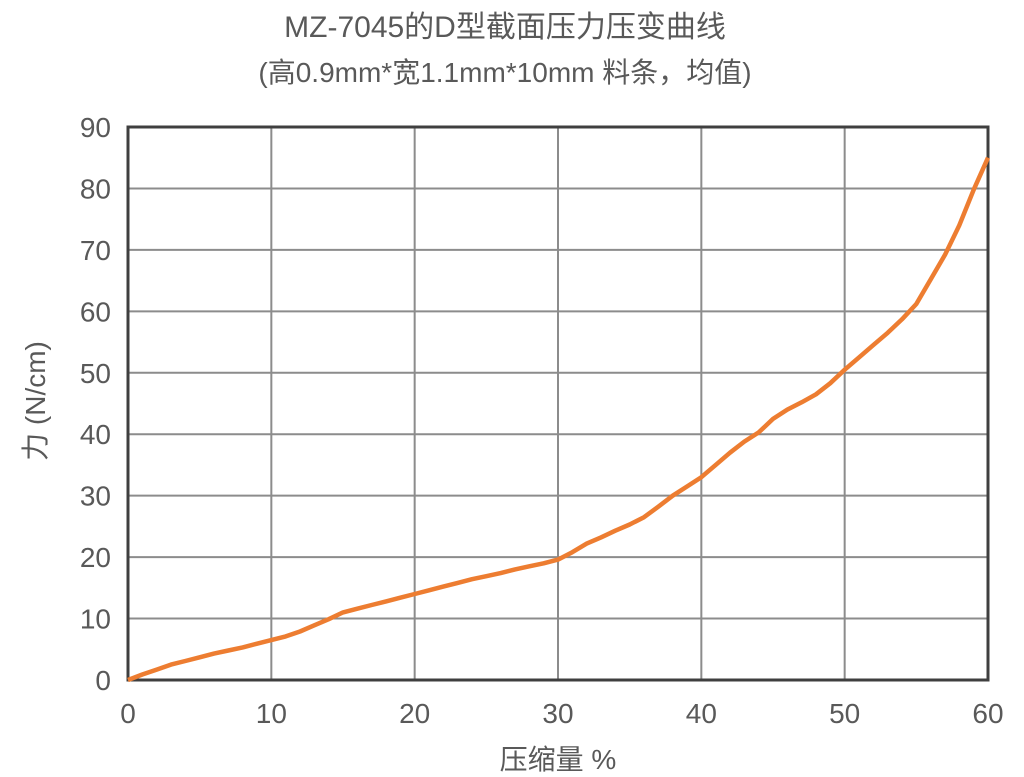 This screenshot has height=777, width=1024. Describe the element at coordinates (35, 401) in the screenshot. I see `y-axis-title: 力 (N/cm)` at that location.